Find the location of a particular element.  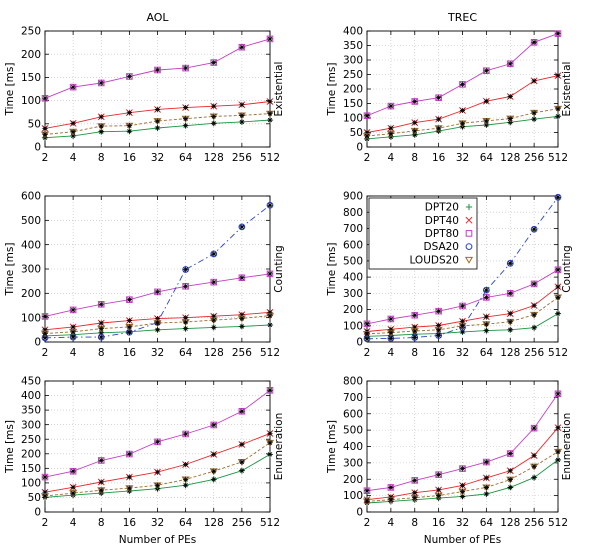

series-dpt40 is located at coordinates (157, 115).